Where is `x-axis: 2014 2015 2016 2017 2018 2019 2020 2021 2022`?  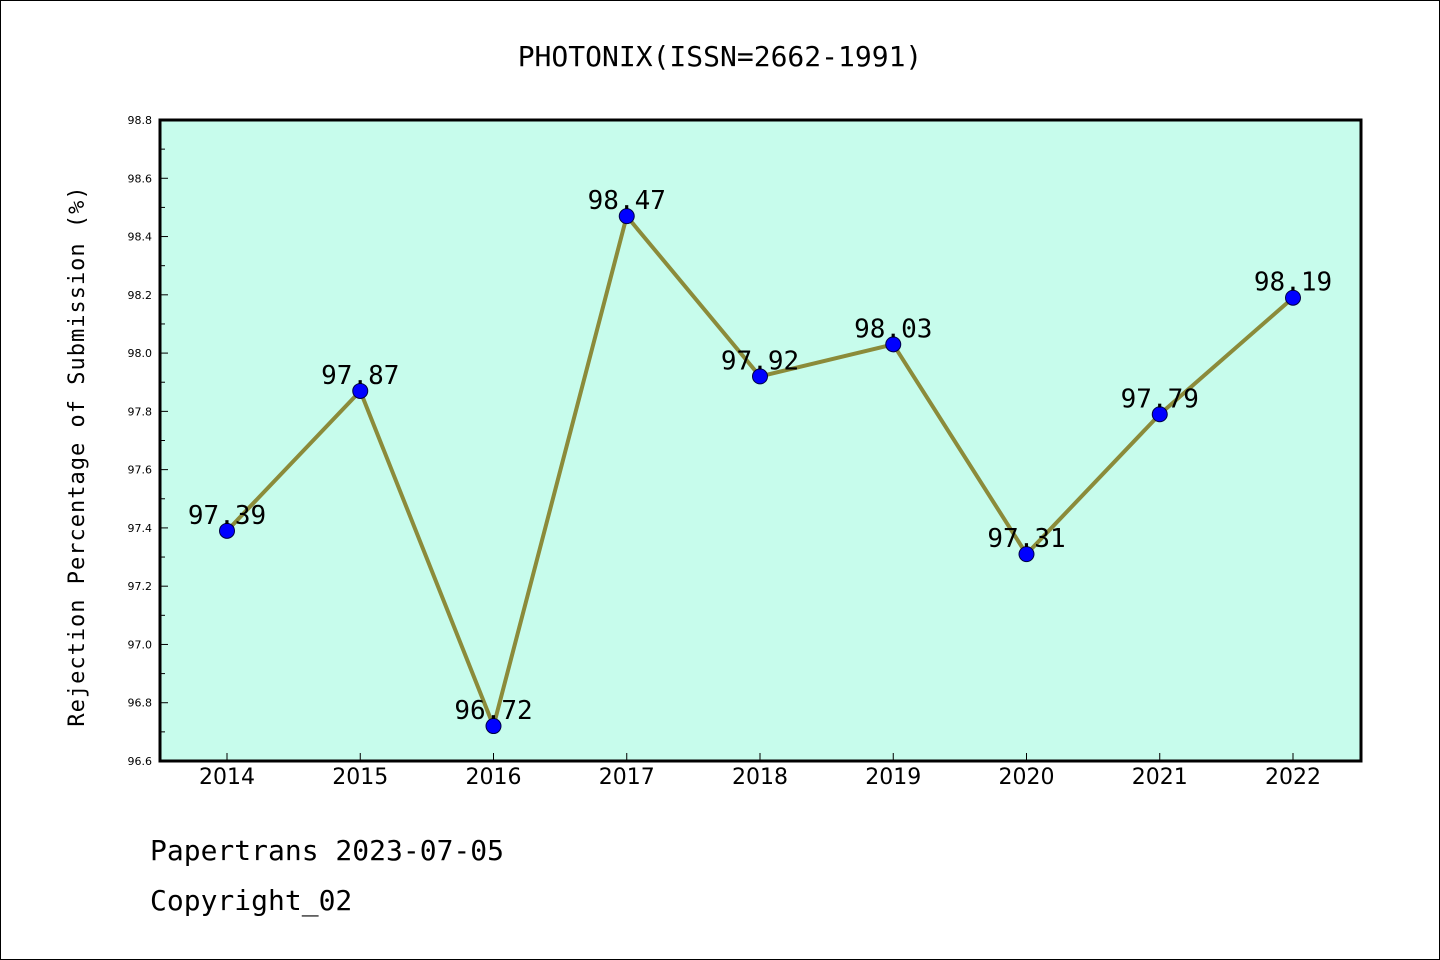 x-axis: 2014 2015 2016 2017 2018 2019 2020 2021 2022 is located at coordinates (760, 771).